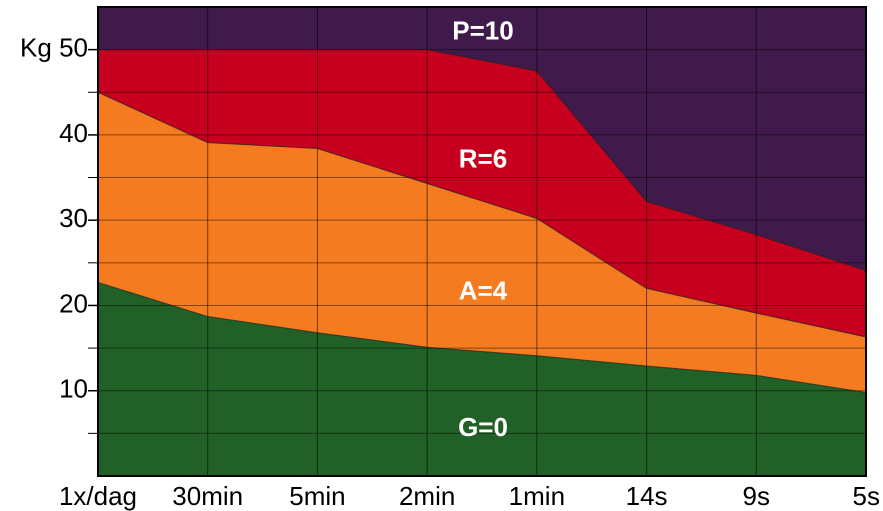 This screenshot has height=511, width=883. Describe the element at coordinates (317, 496) in the screenshot. I see `x-tick-label: 5min` at that location.